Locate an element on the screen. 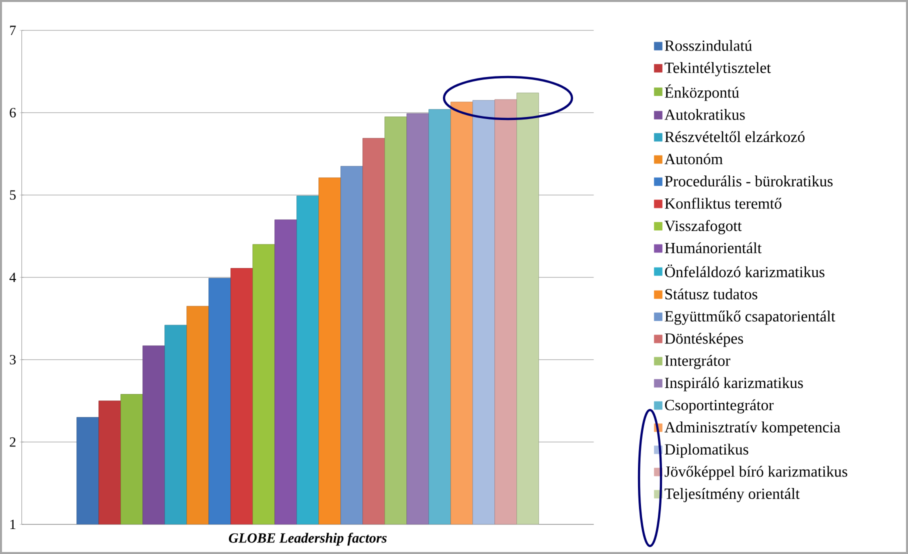  legend-label: Humánorientált is located at coordinates (713, 248).